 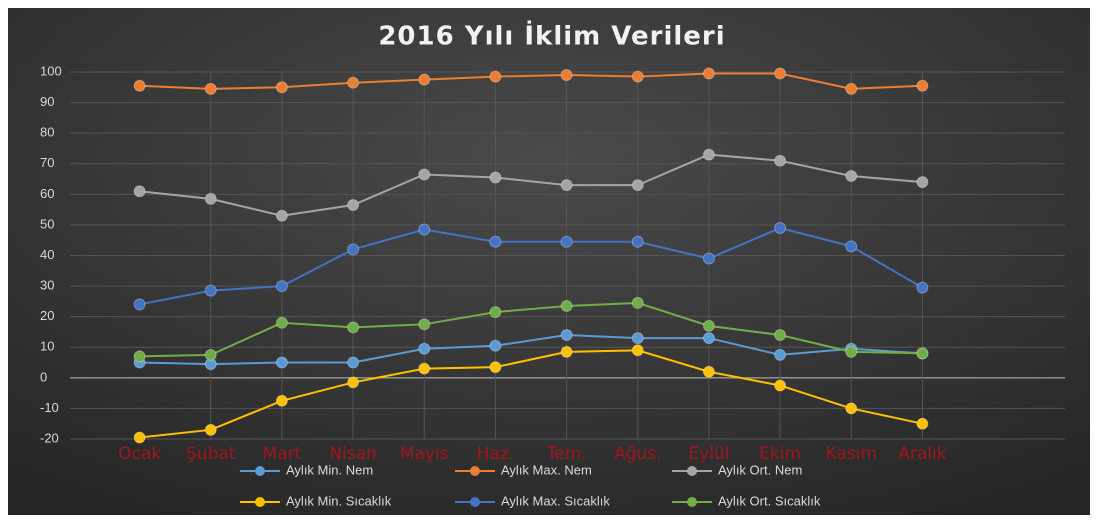 What do you see at coordinates (49, 407) in the screenshot?
I see `y-tick-label: -10` at bounding box center [49, 407].